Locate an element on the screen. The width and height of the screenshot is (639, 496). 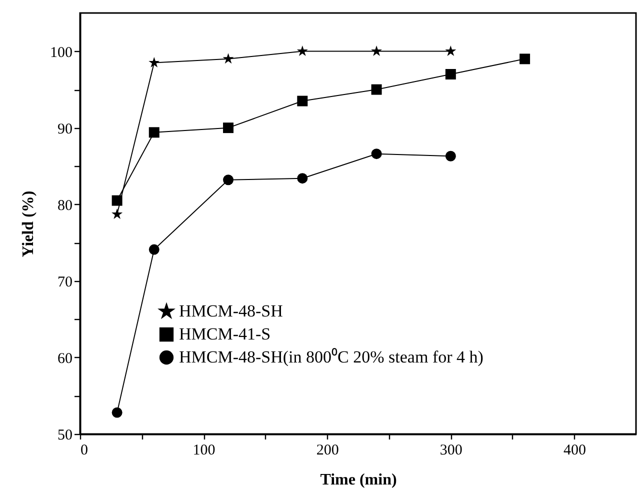
y-tick-label: 70 is located at coordinates (65, 282).